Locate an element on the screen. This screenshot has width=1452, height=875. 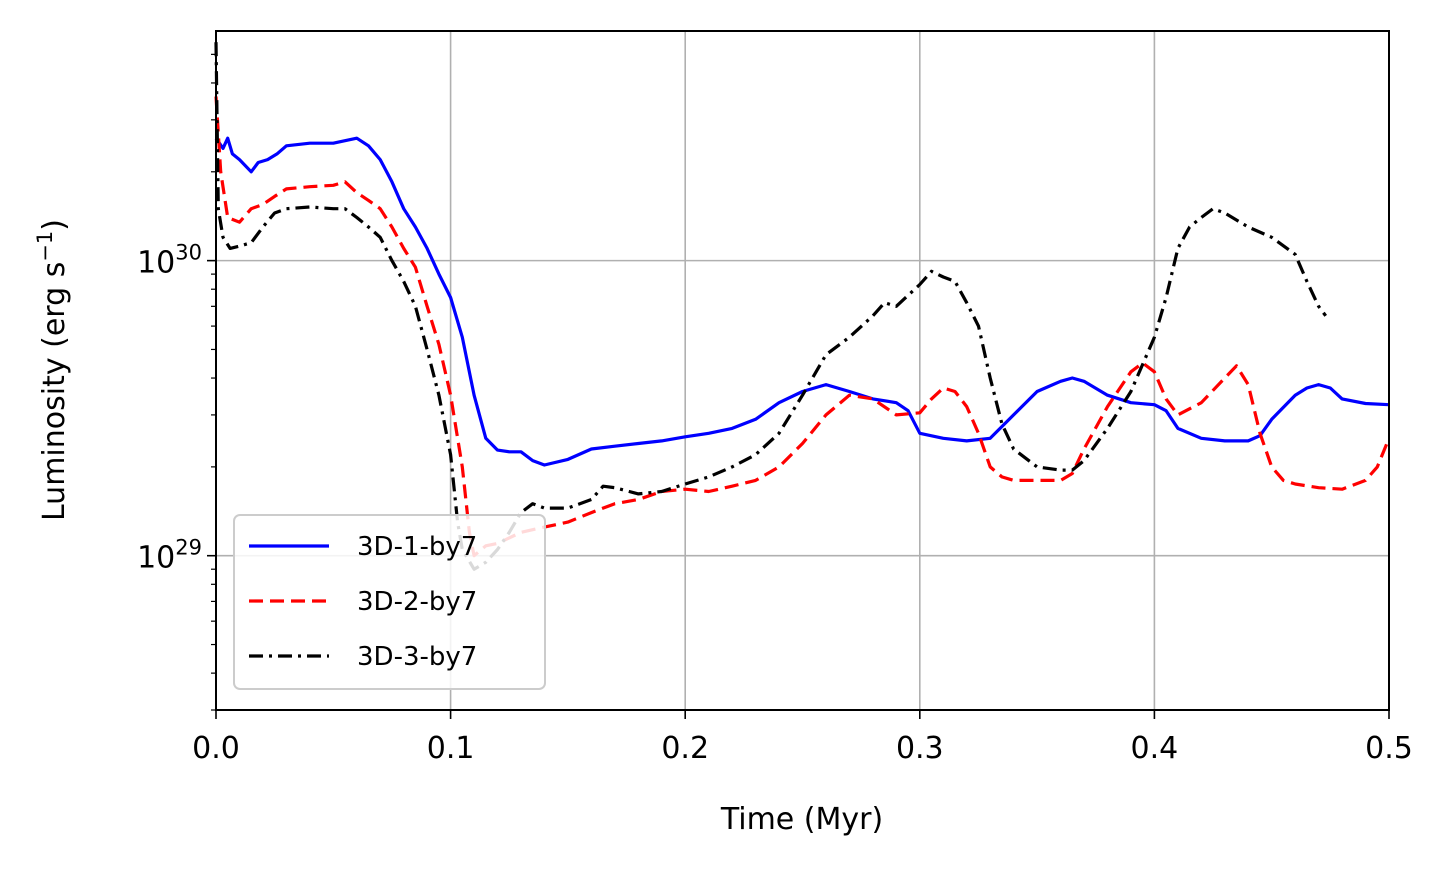
legend-box is located at coordinates (389, 602).